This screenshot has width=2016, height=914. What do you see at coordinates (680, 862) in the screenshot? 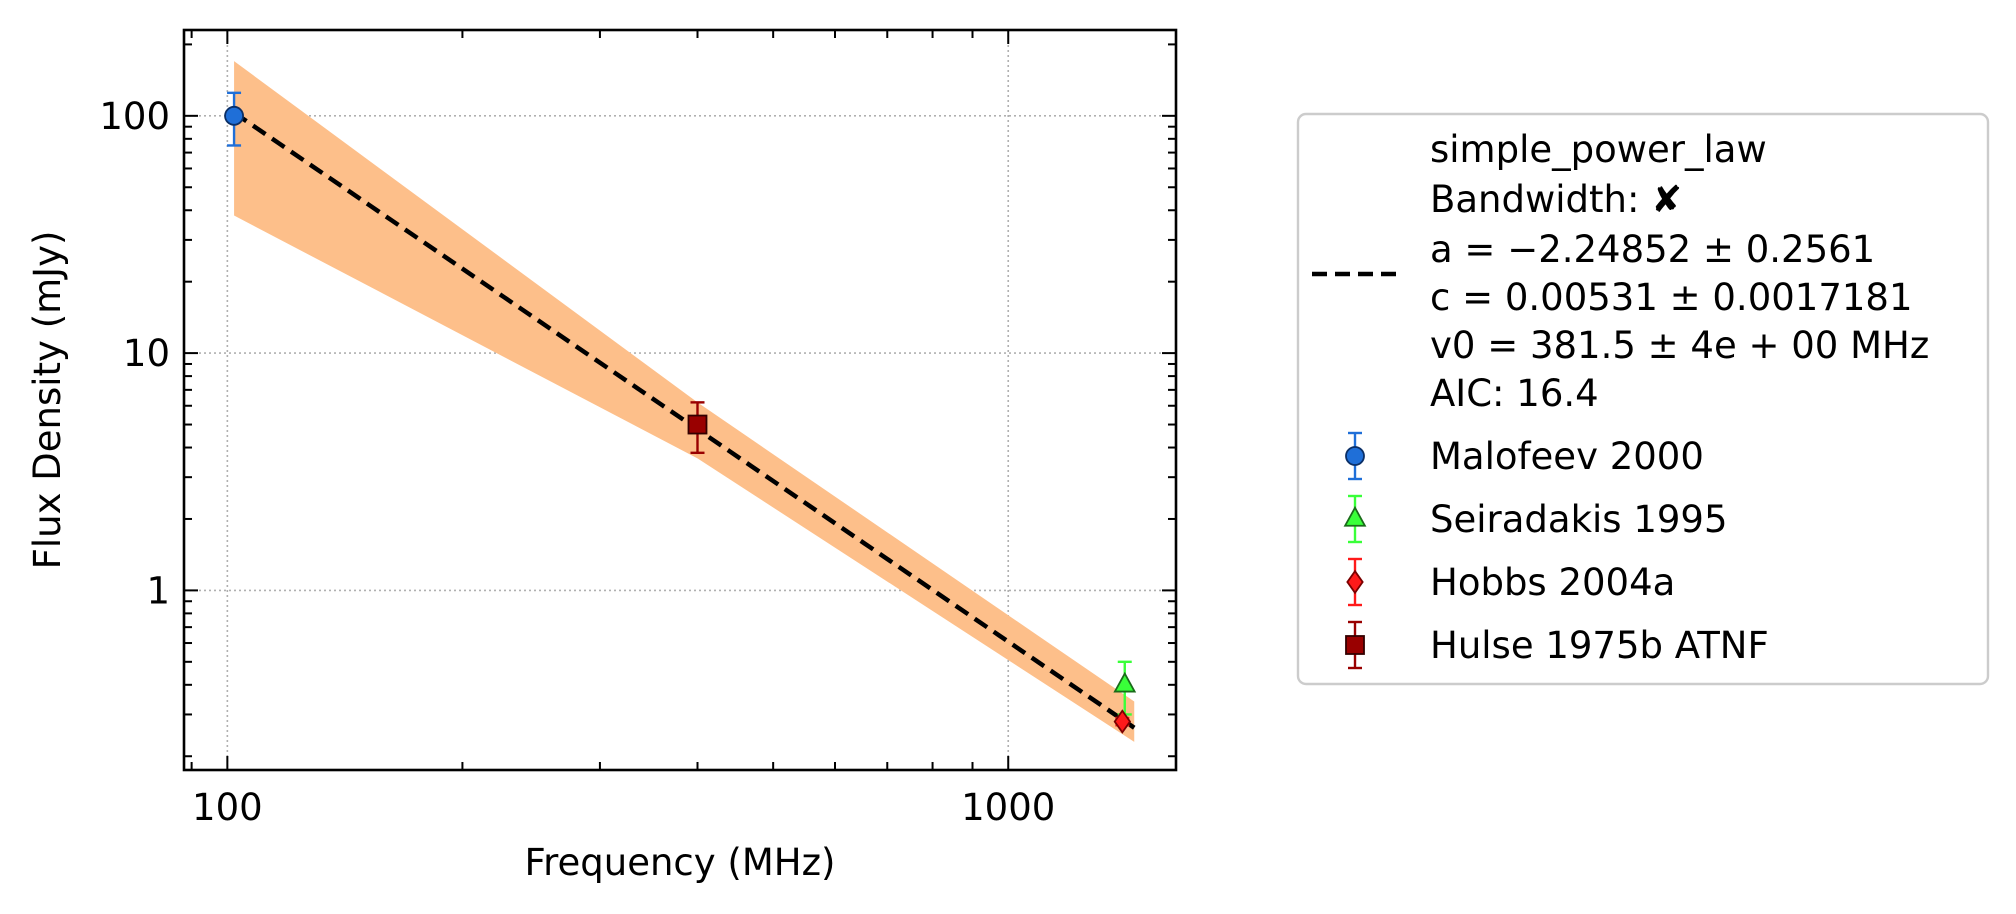
I see `x-axis-title: Frequency (MHz)` at bounding box center [680, 862].